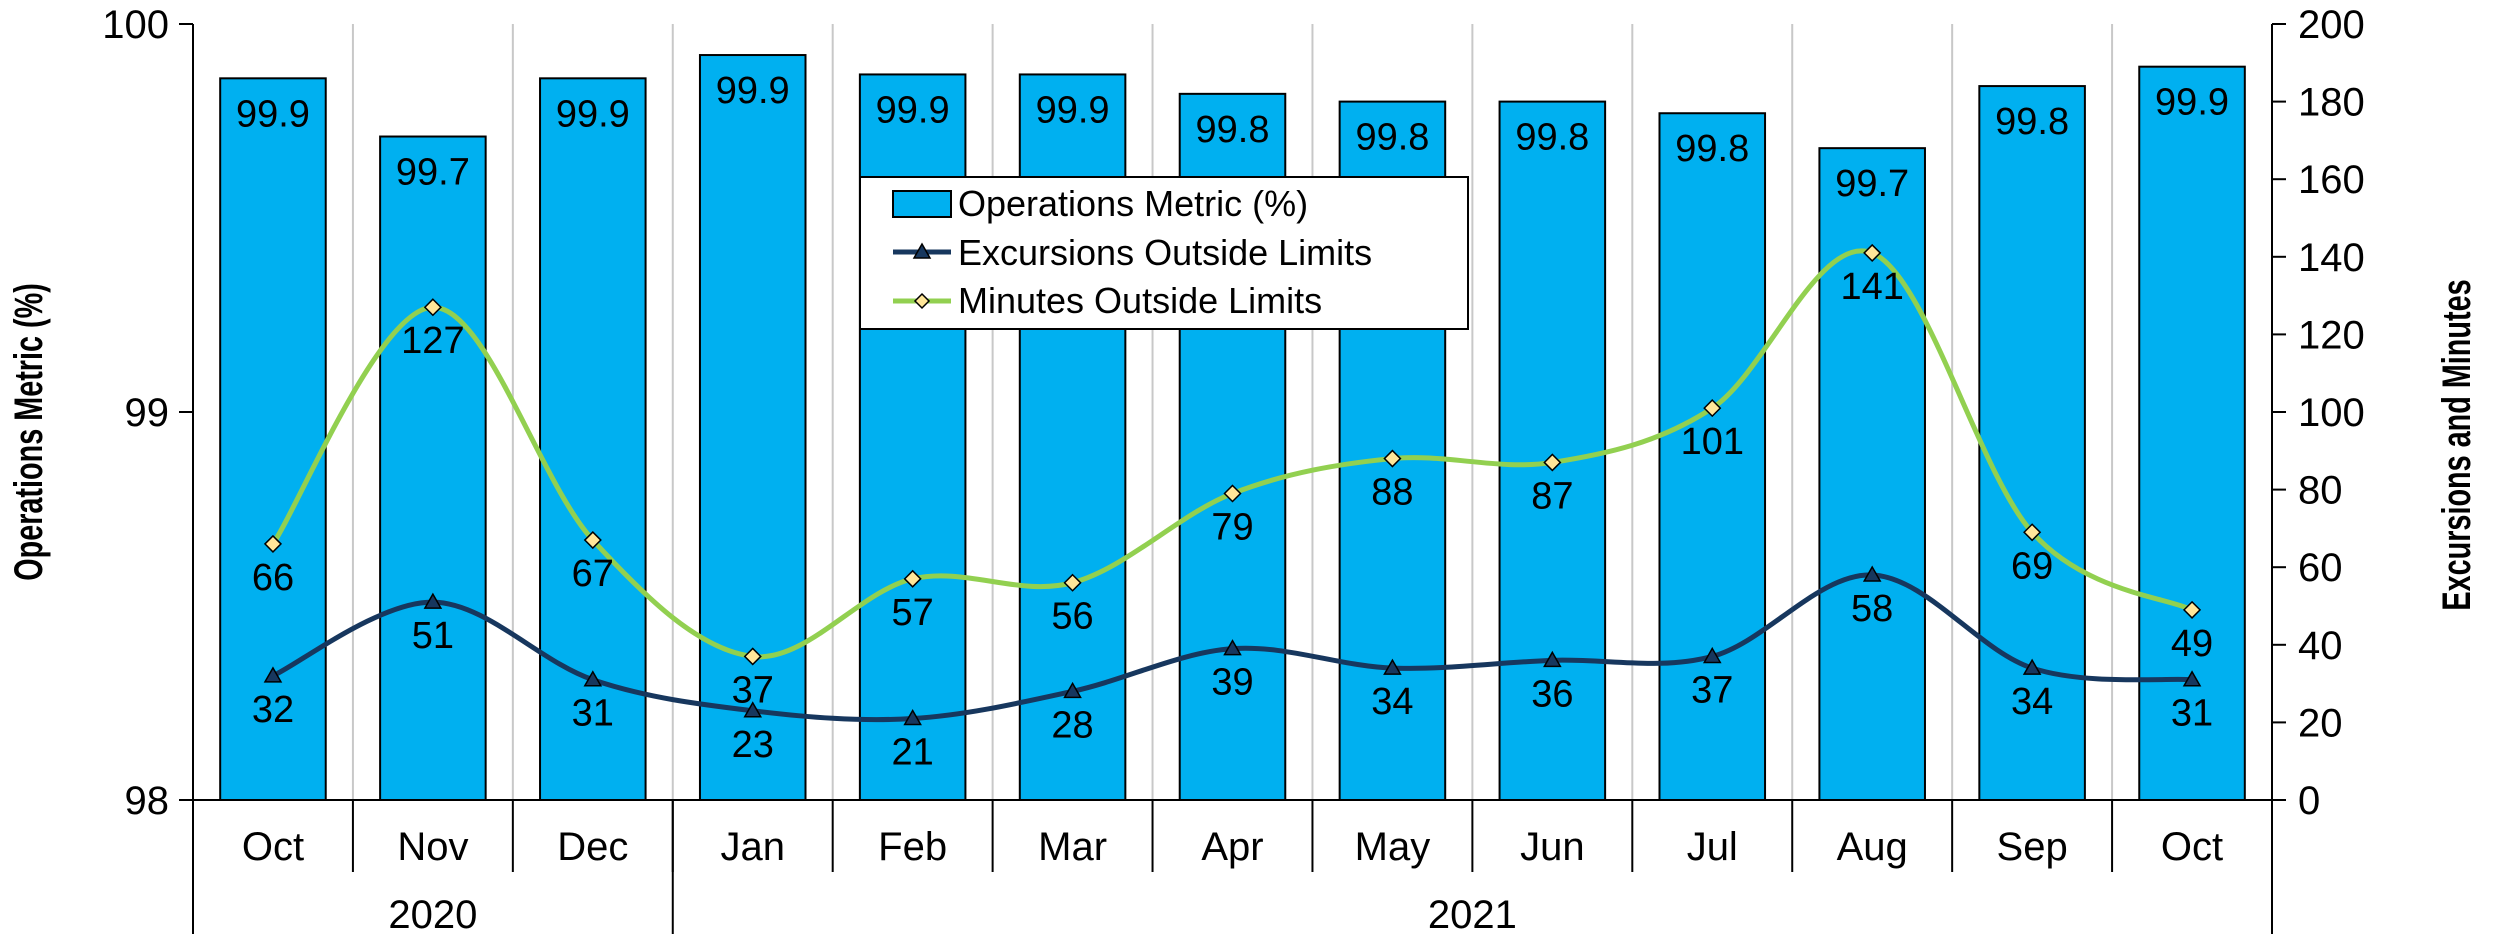 This screenshot has width=2493, height=934. What do you see at coordinates (912, 847) in the screenshot?
I see `x-tick-label: Feb` at bounding box center [912, 847].